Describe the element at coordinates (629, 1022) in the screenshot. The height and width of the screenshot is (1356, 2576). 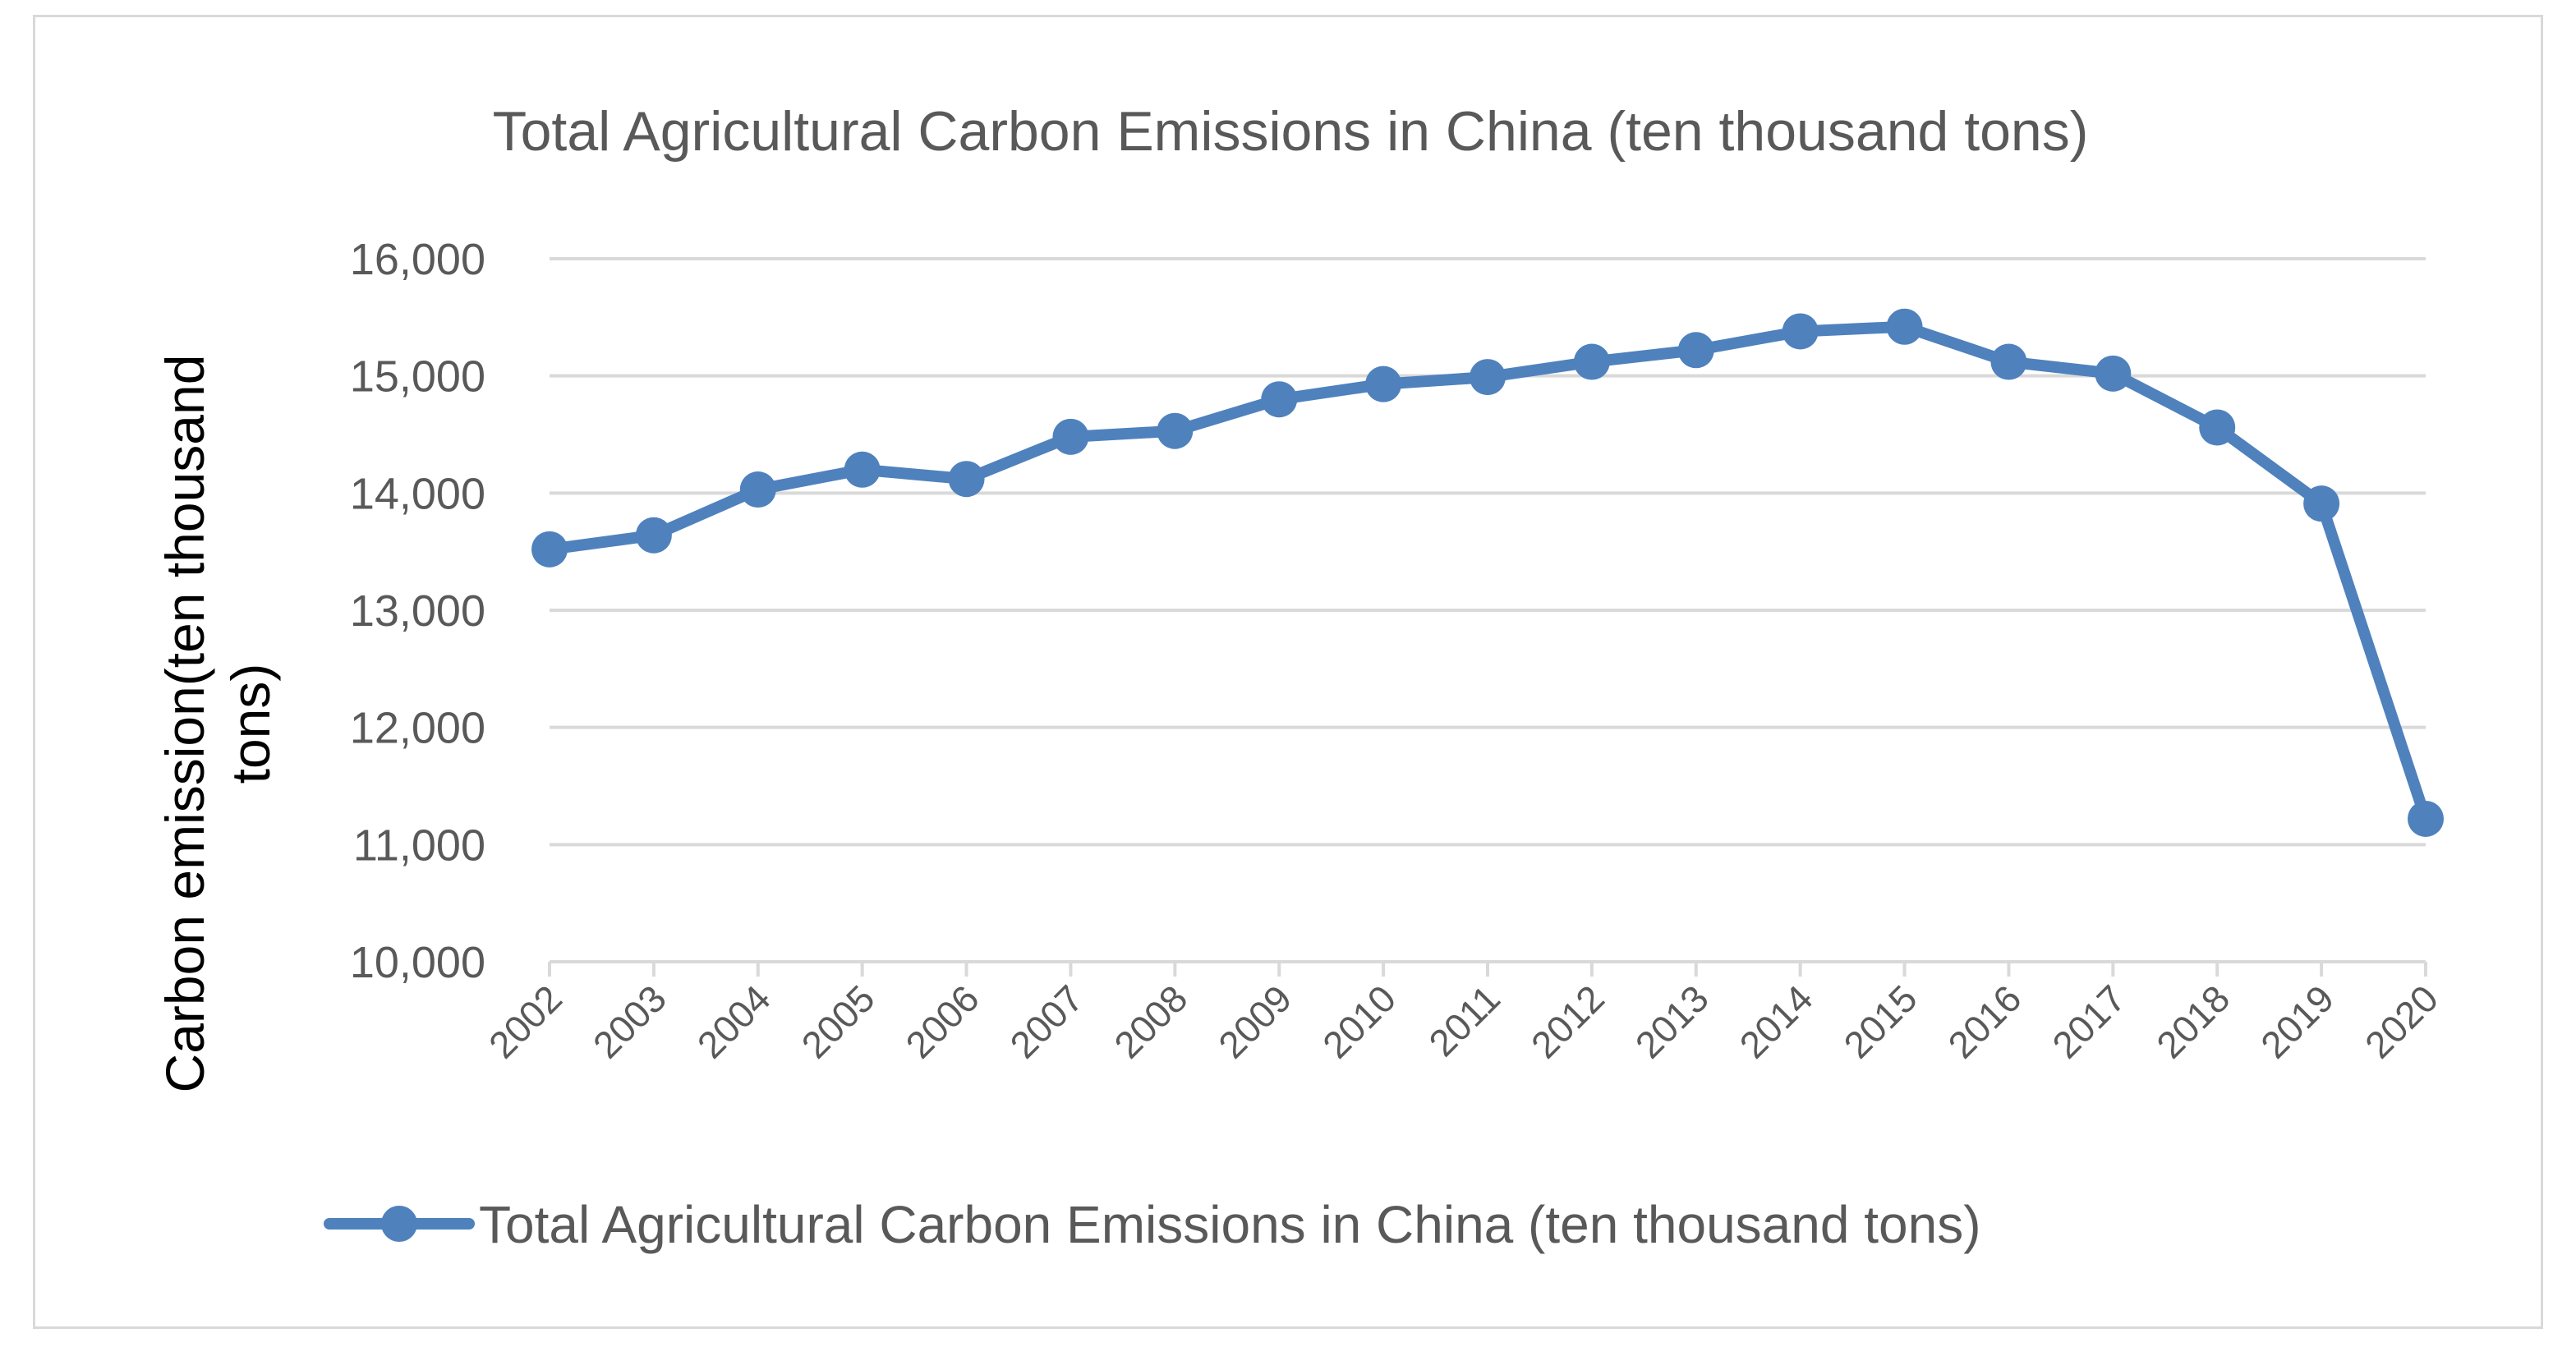
I see `x-tick-label: 2003` at that location.